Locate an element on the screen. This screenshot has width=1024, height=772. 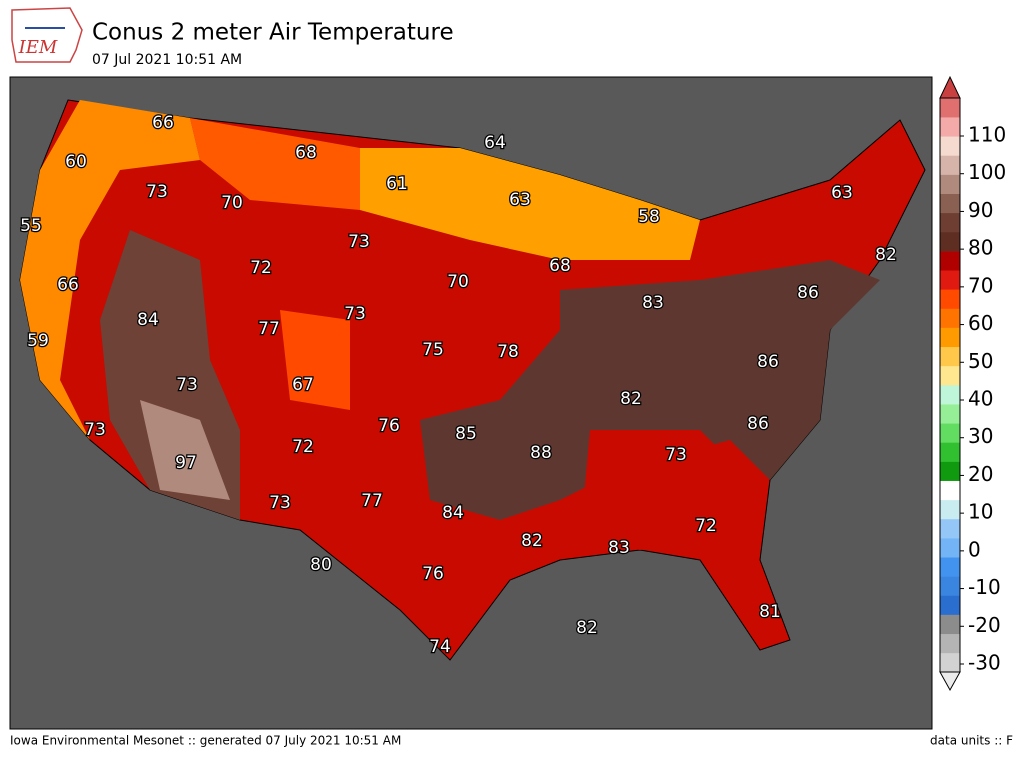
station-label: 80 is located at coordinates (321, 565).